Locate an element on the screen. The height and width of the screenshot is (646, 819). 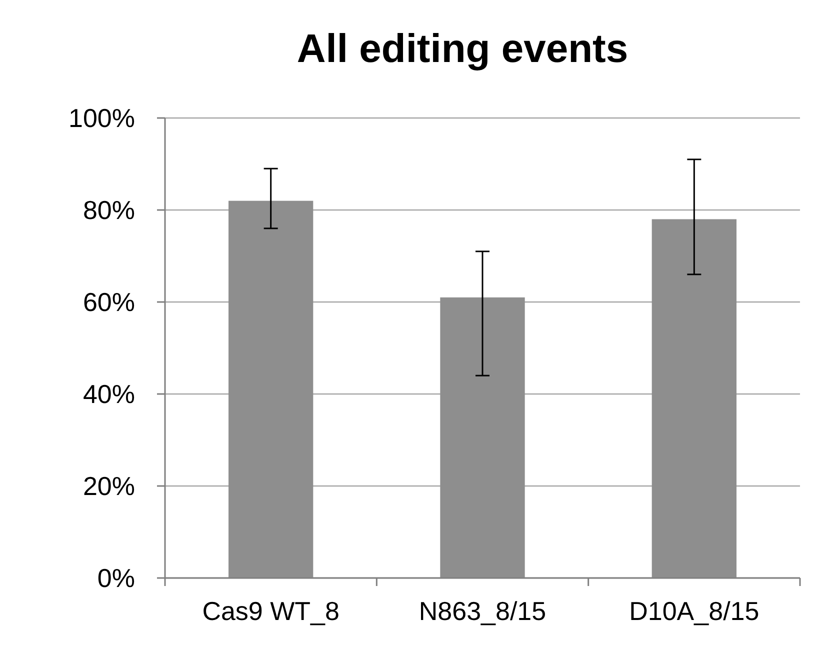
y-tick-label: 60% is located at coordinates (108, 302).